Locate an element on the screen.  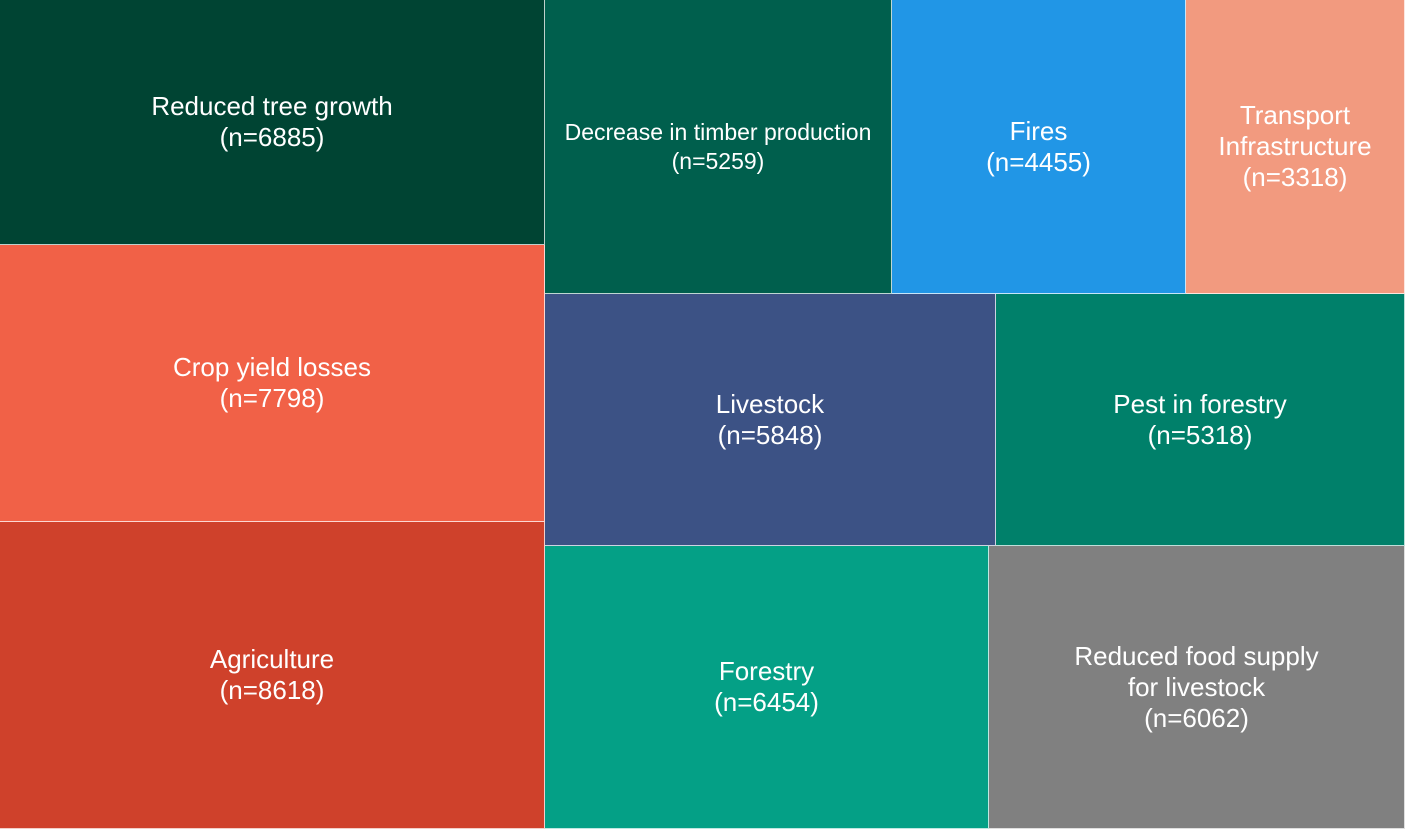
treemap-tile-label: Reduced tree growth (n=6885) is located at coordinates (272, 121).